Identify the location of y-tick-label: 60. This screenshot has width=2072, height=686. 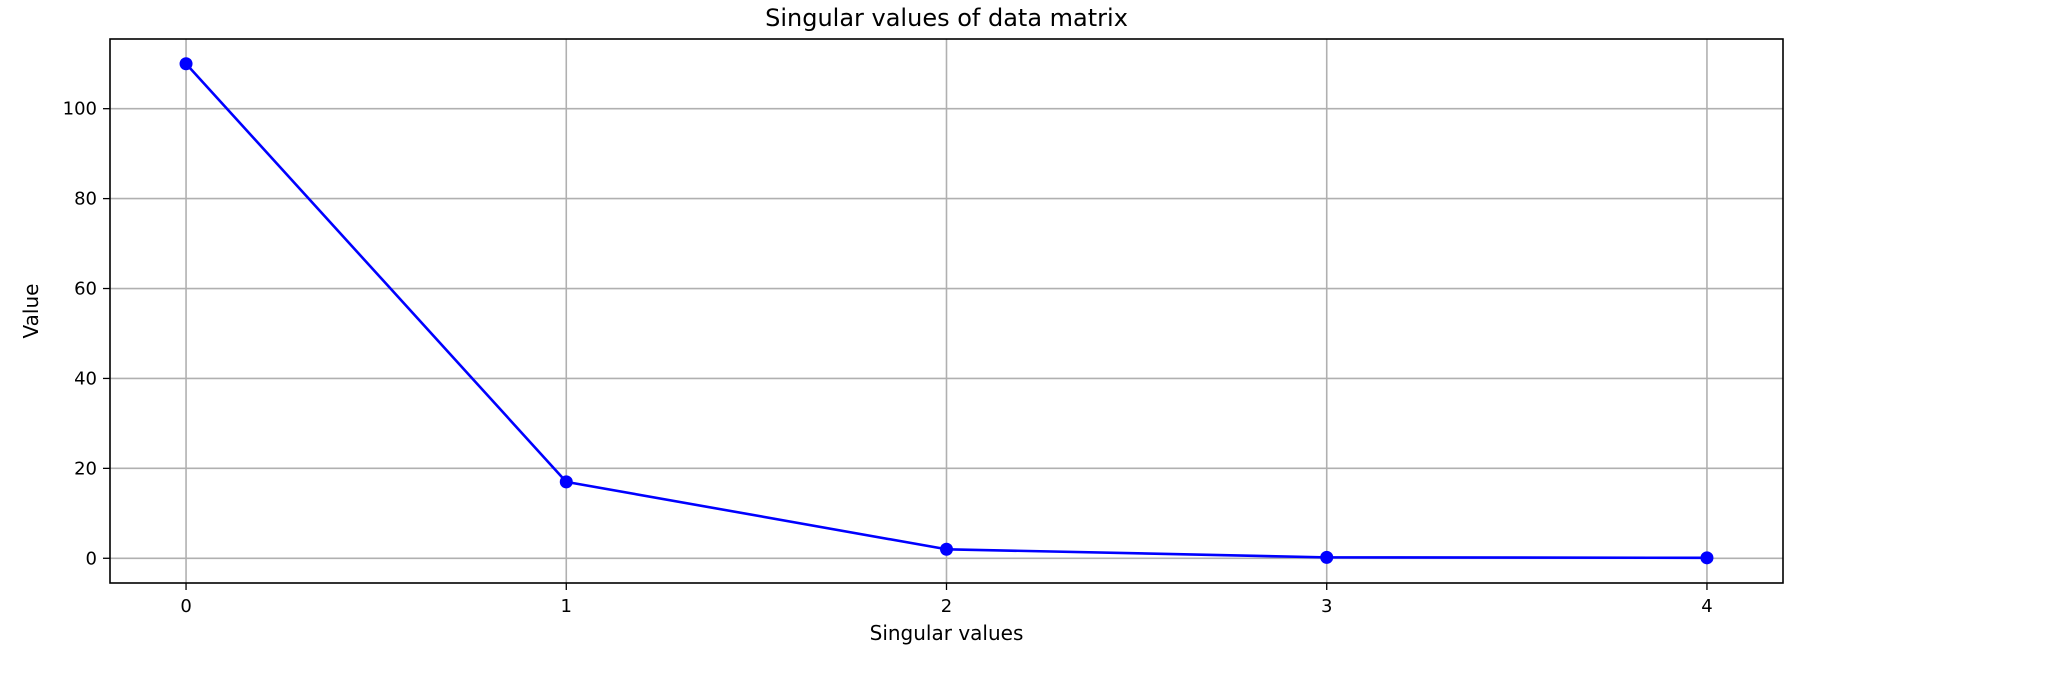
(85, 289).